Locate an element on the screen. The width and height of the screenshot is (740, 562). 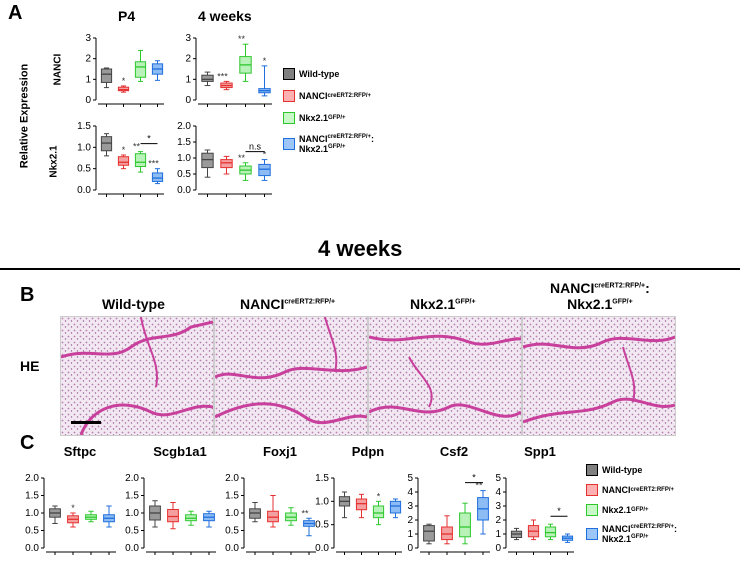
chart-a-p4-nkx: 0.00.51.01.5* ****** is located at coordinates (120, 159).